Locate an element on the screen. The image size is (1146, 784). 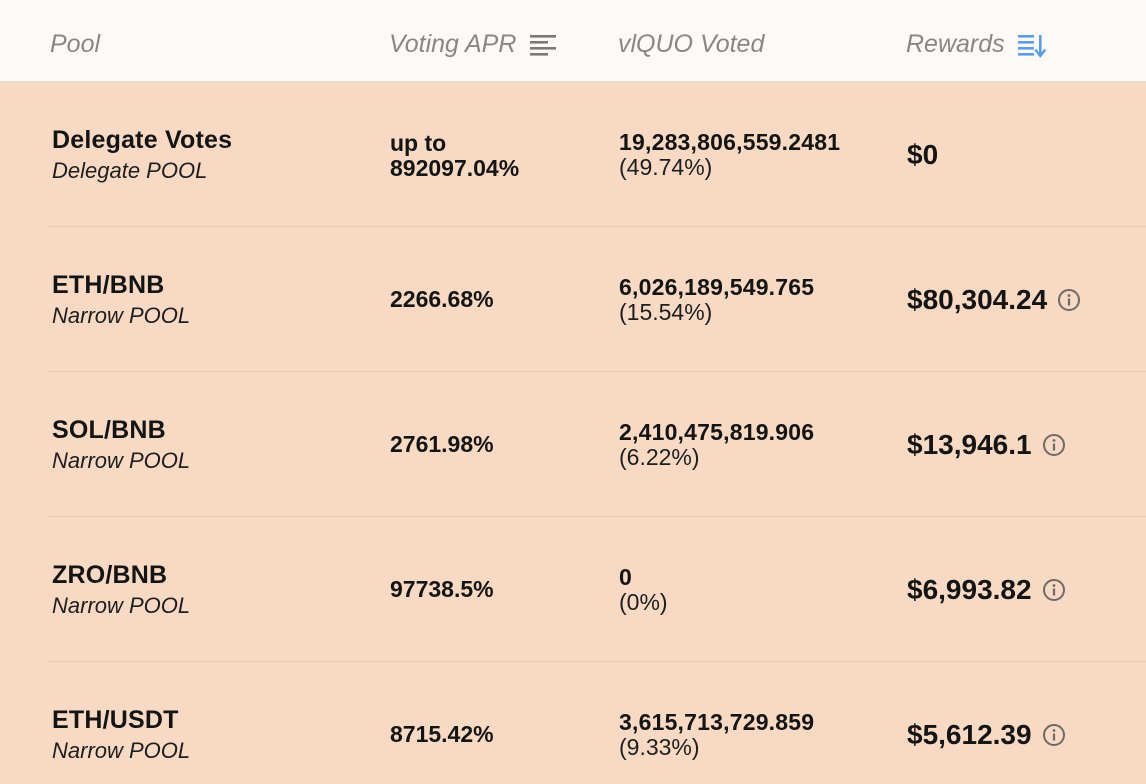
voted-amount: 0 is located at coordinates (625, 577).